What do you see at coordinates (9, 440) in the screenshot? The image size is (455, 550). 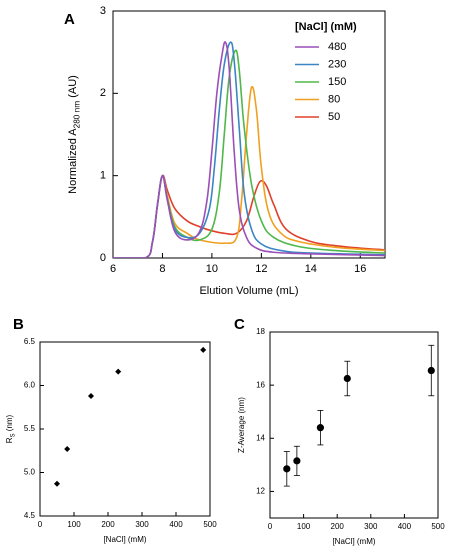 I see `y-axis-label-main: R` at bounding box center [9, 440].